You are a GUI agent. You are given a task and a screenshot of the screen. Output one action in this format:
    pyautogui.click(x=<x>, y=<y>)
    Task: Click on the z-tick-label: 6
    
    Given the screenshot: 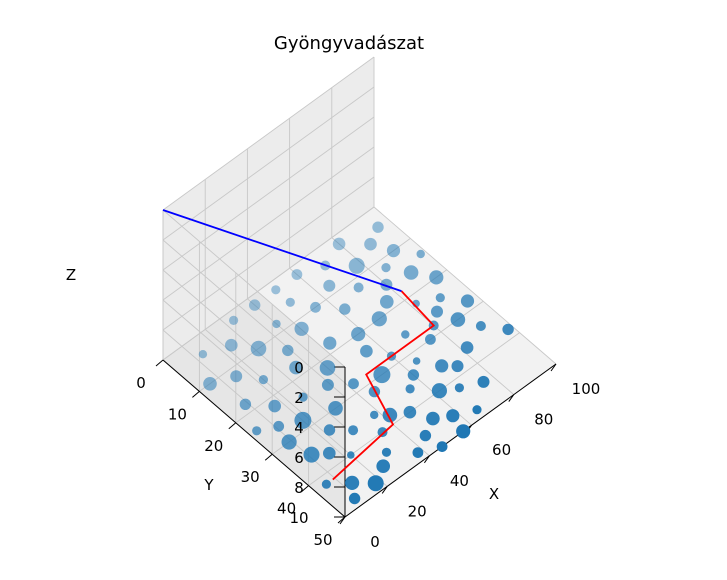 What is the action you would take?
    pyautogui.click(x=299, y=458)
    